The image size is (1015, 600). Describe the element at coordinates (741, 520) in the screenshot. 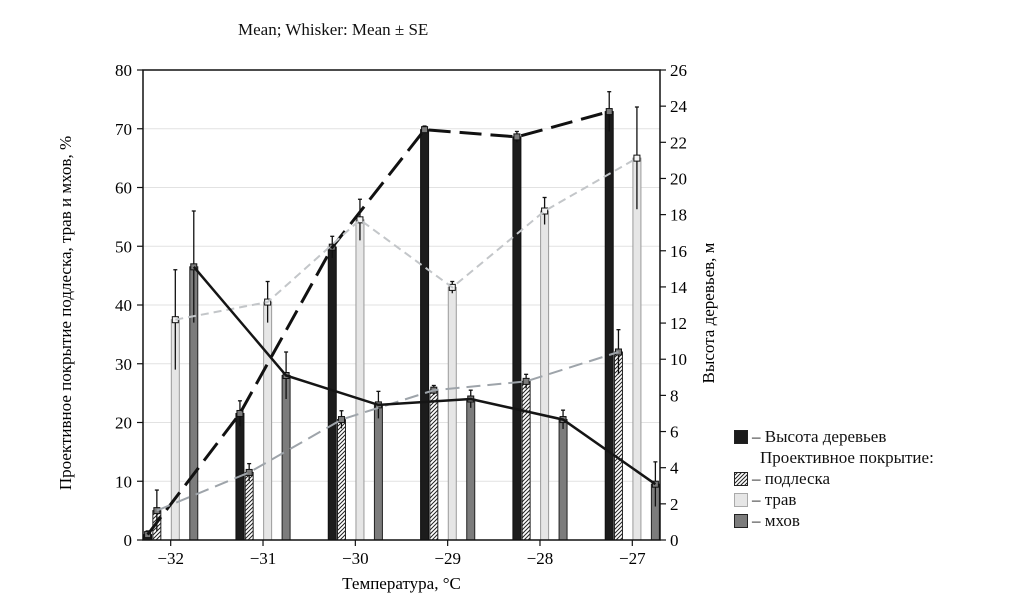

I see `legend-swatch-moss` at that location.